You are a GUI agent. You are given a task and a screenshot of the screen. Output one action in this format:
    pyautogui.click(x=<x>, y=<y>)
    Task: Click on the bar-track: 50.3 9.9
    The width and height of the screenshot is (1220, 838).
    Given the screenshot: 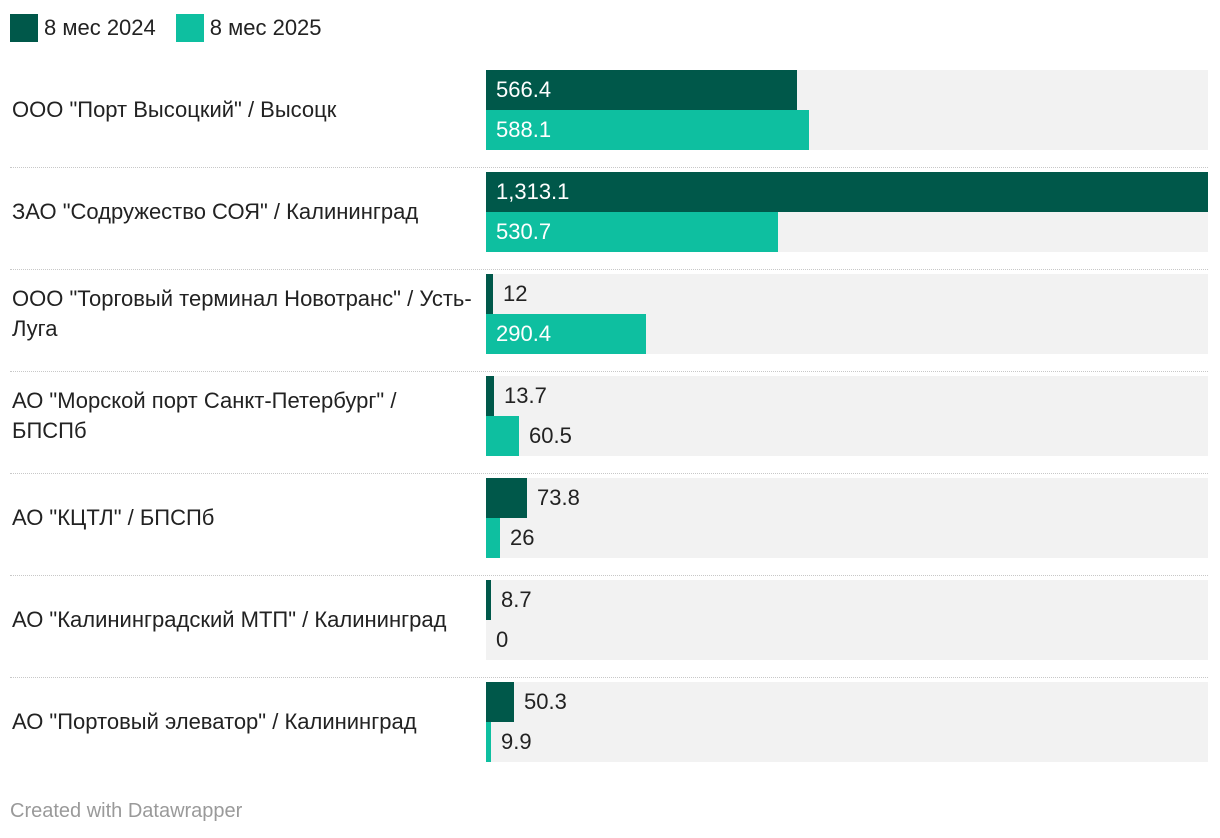 What is the action you would take?
    pyautogui.click(x=847, y=722)
    